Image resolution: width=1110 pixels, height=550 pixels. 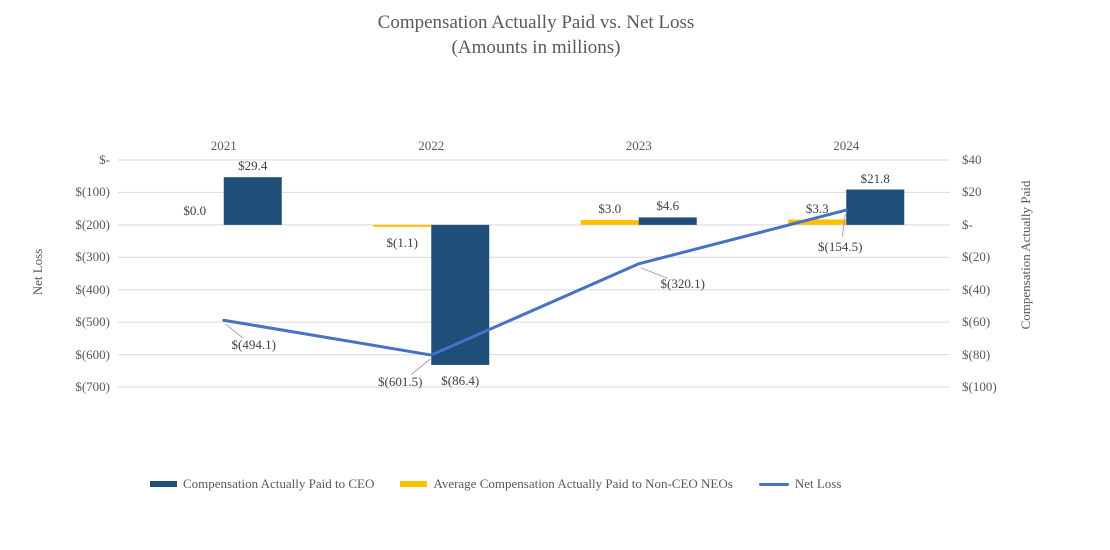 I want to click on left-axis-tick: $(500), so click(x=92, y=322).